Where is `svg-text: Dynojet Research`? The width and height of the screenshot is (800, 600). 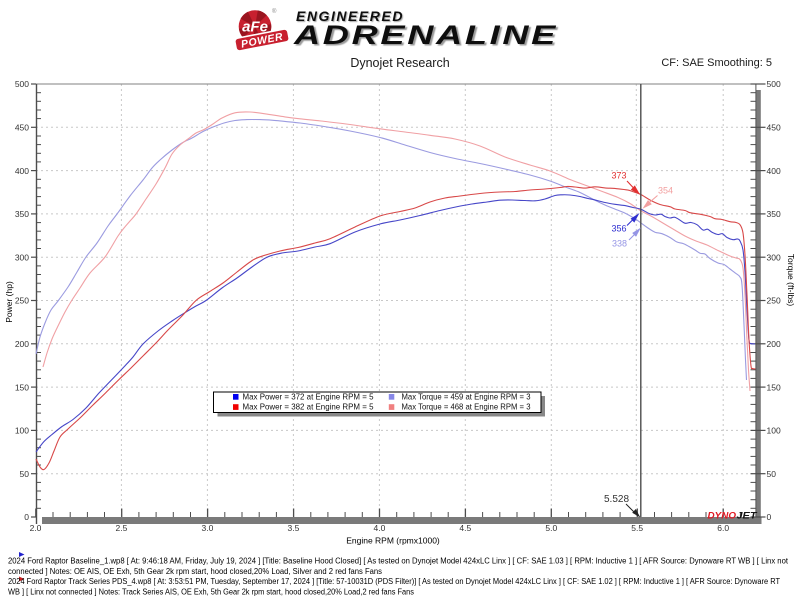
svg-text: Dynojet Research is located at coordinates (399, 63).